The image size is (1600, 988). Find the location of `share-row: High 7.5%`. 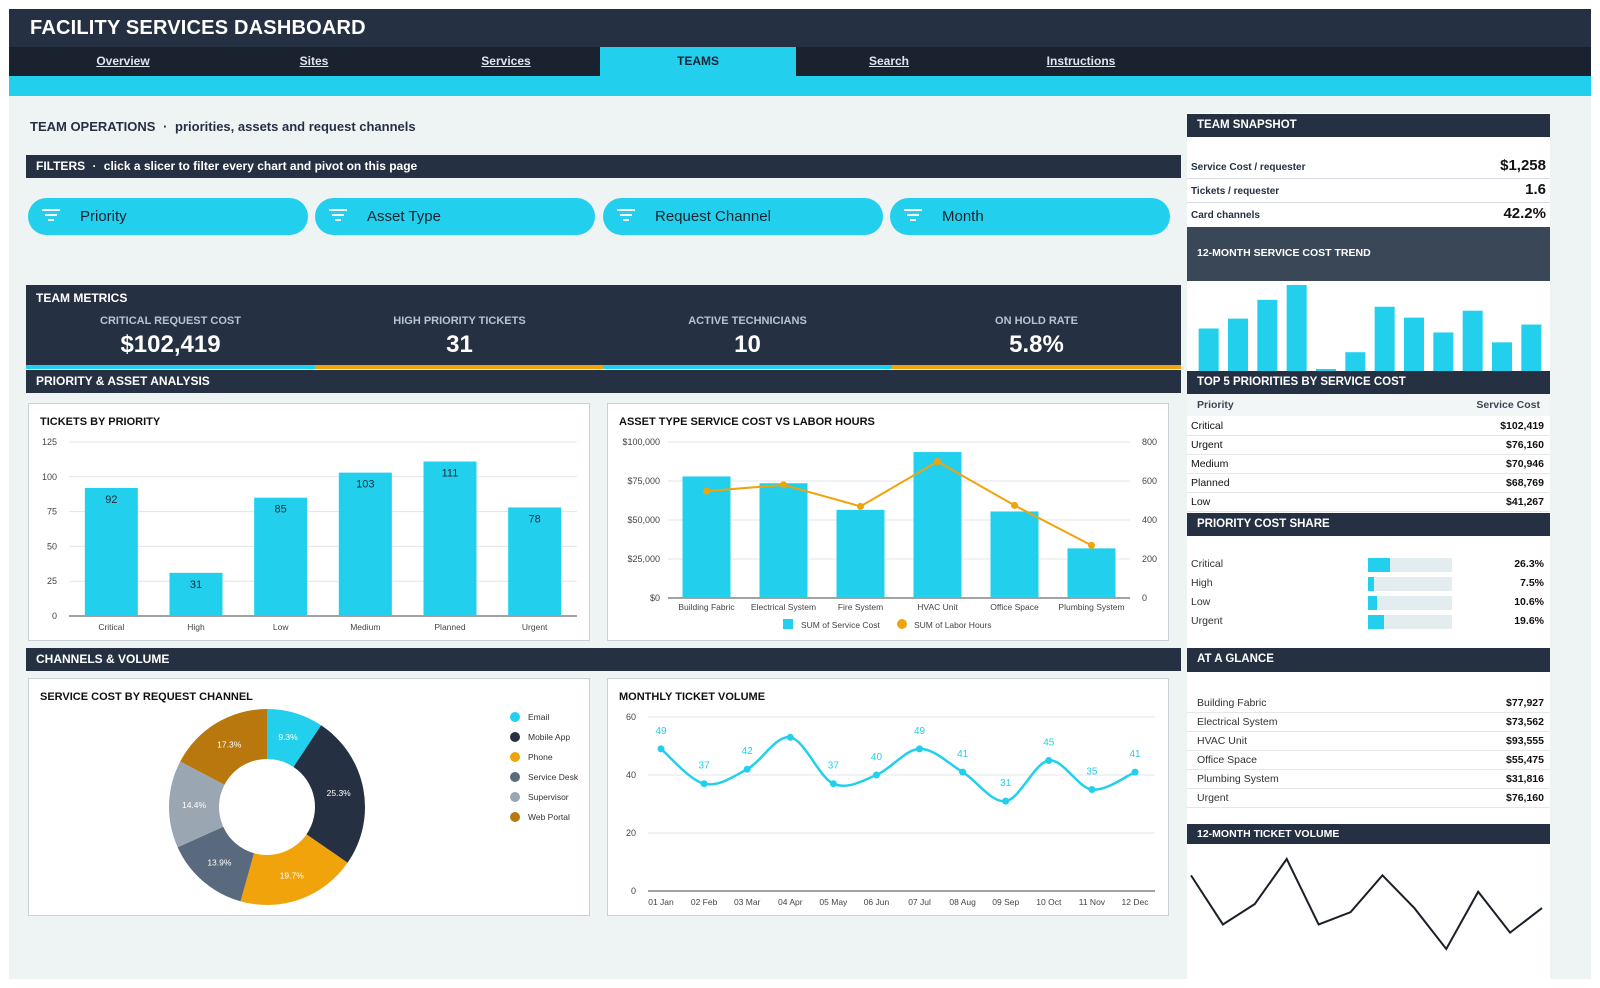

share-row: High 7.5% is located at coordinates (1368, 583).